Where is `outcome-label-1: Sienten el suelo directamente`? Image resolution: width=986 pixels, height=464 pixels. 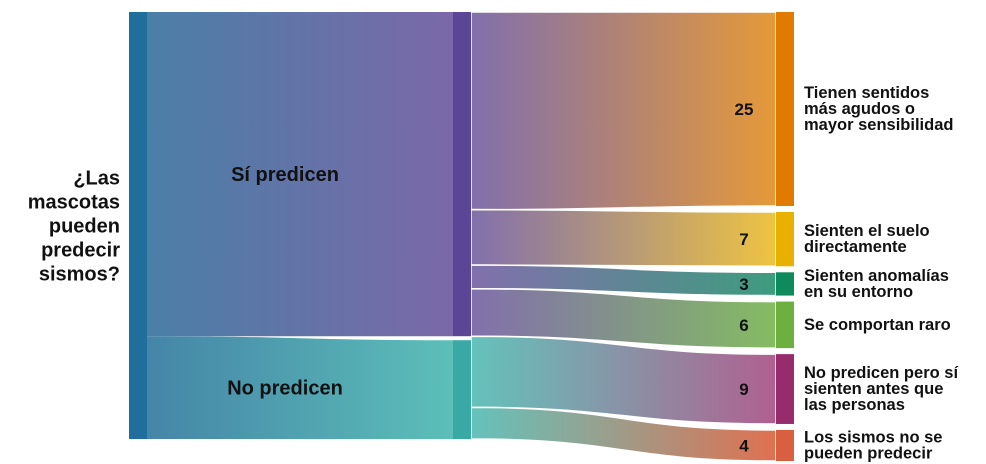 outcome-label-1: Sienten el suelo directamente is located at coordinates (867, 239).